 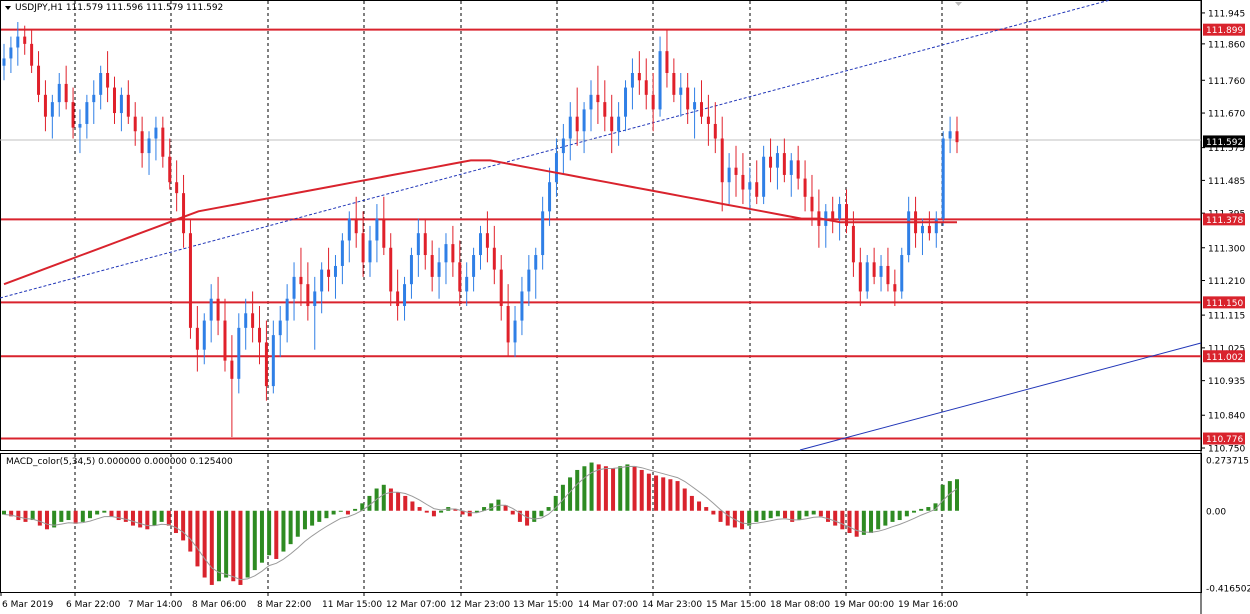 I want to click on macd-axis-ticks: 0.273715 0.00 -0.416502, so click(x=1228, y=526).